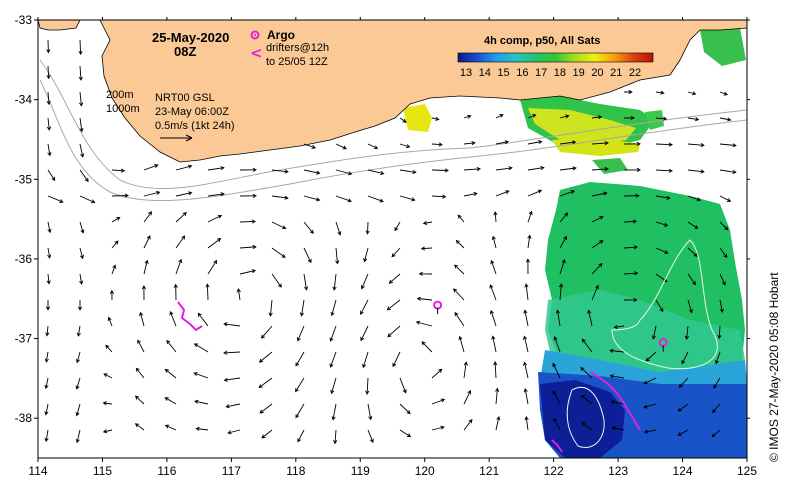 The height and width of the screenshot is (492, 790). I want to click on cape-leeuwin, so click(59, 25).